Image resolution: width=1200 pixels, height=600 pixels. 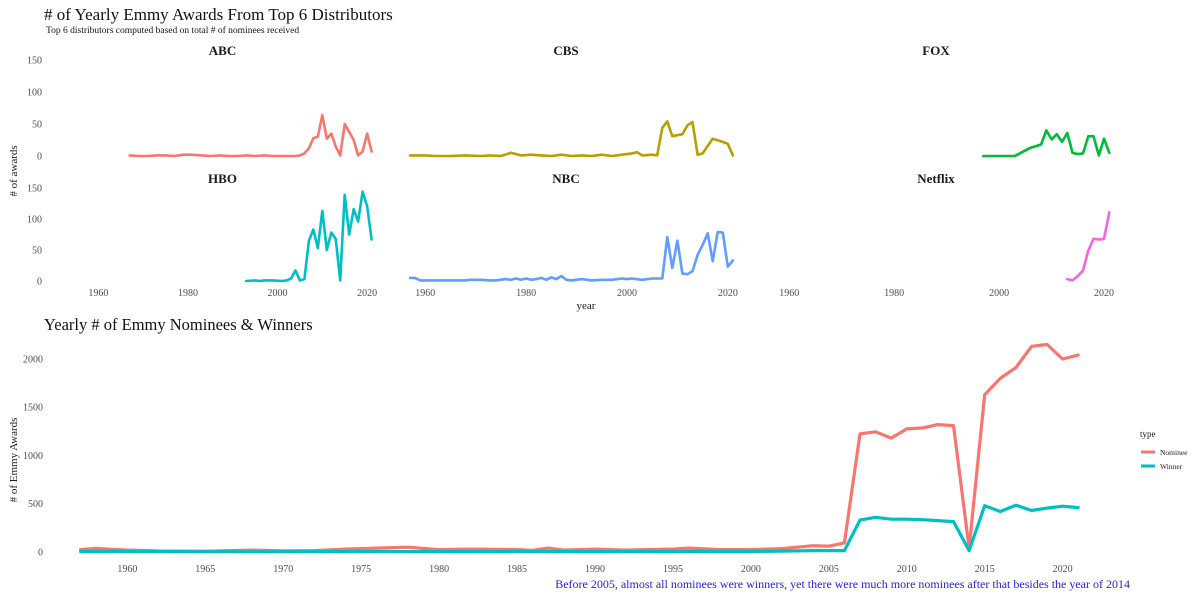 I want to click on y-tick-label: 1000, so click(x=33, y=456).